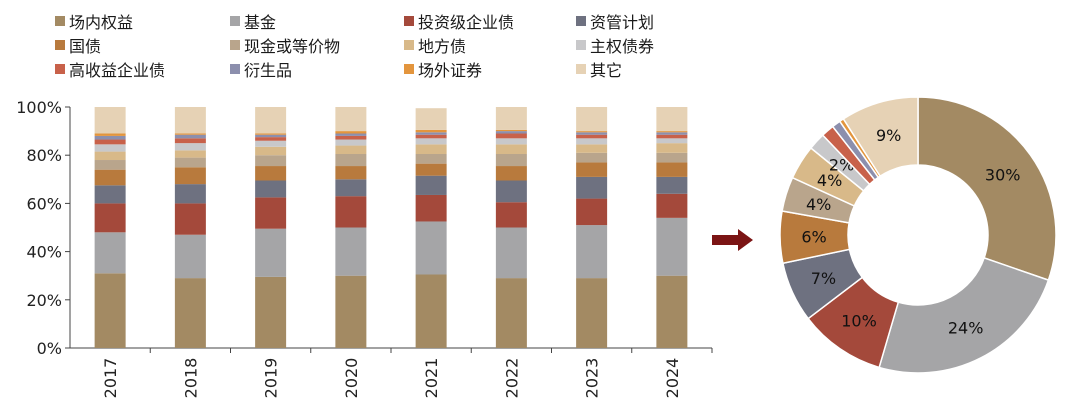 The height and width of the screenshot is (412, 1080). I want to click on x-tick-label: 2021, so click(431, 378).